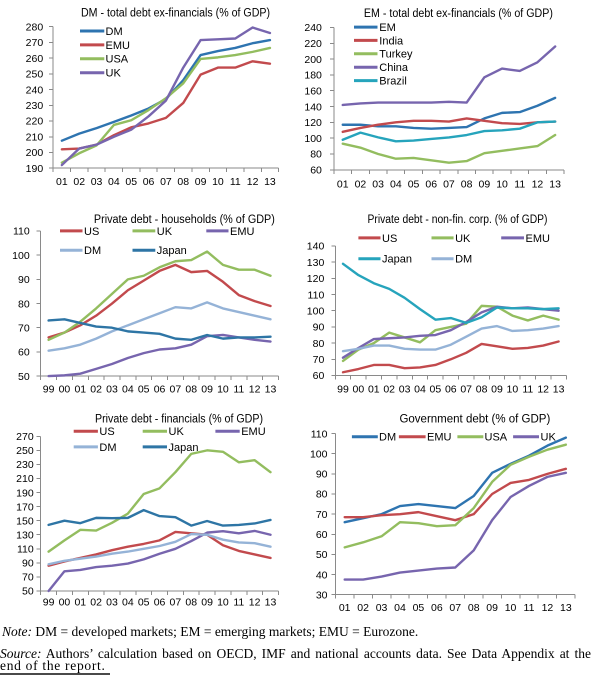  I want to click on svg-text: US, so click(106, 432).